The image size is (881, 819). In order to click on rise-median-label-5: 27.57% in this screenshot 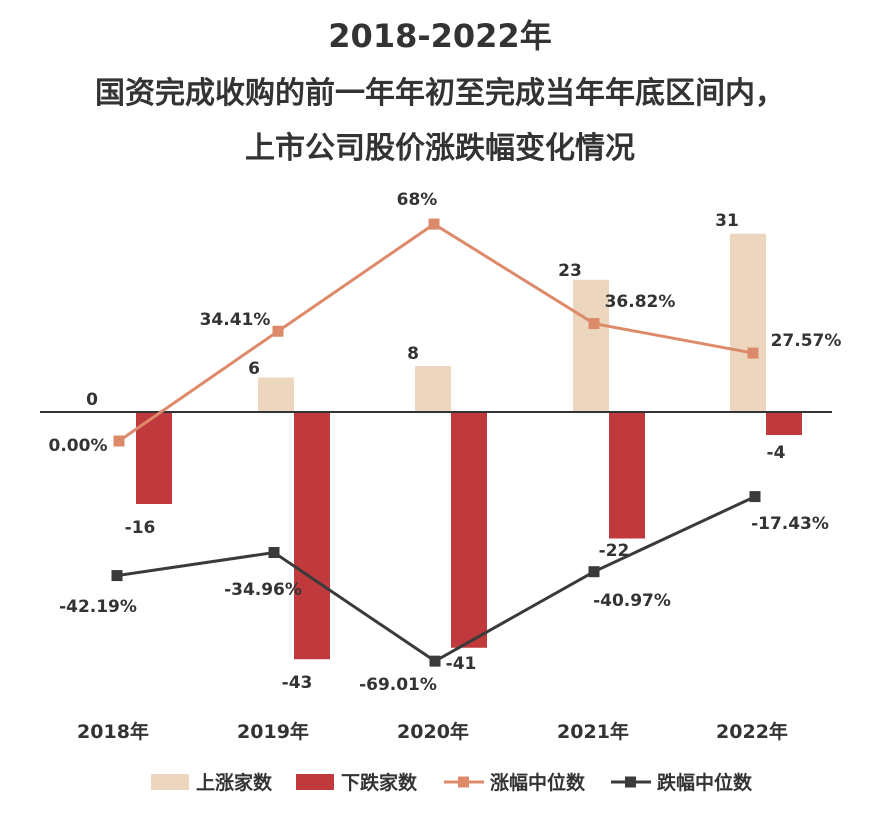, I will do `click(806, 341)`.